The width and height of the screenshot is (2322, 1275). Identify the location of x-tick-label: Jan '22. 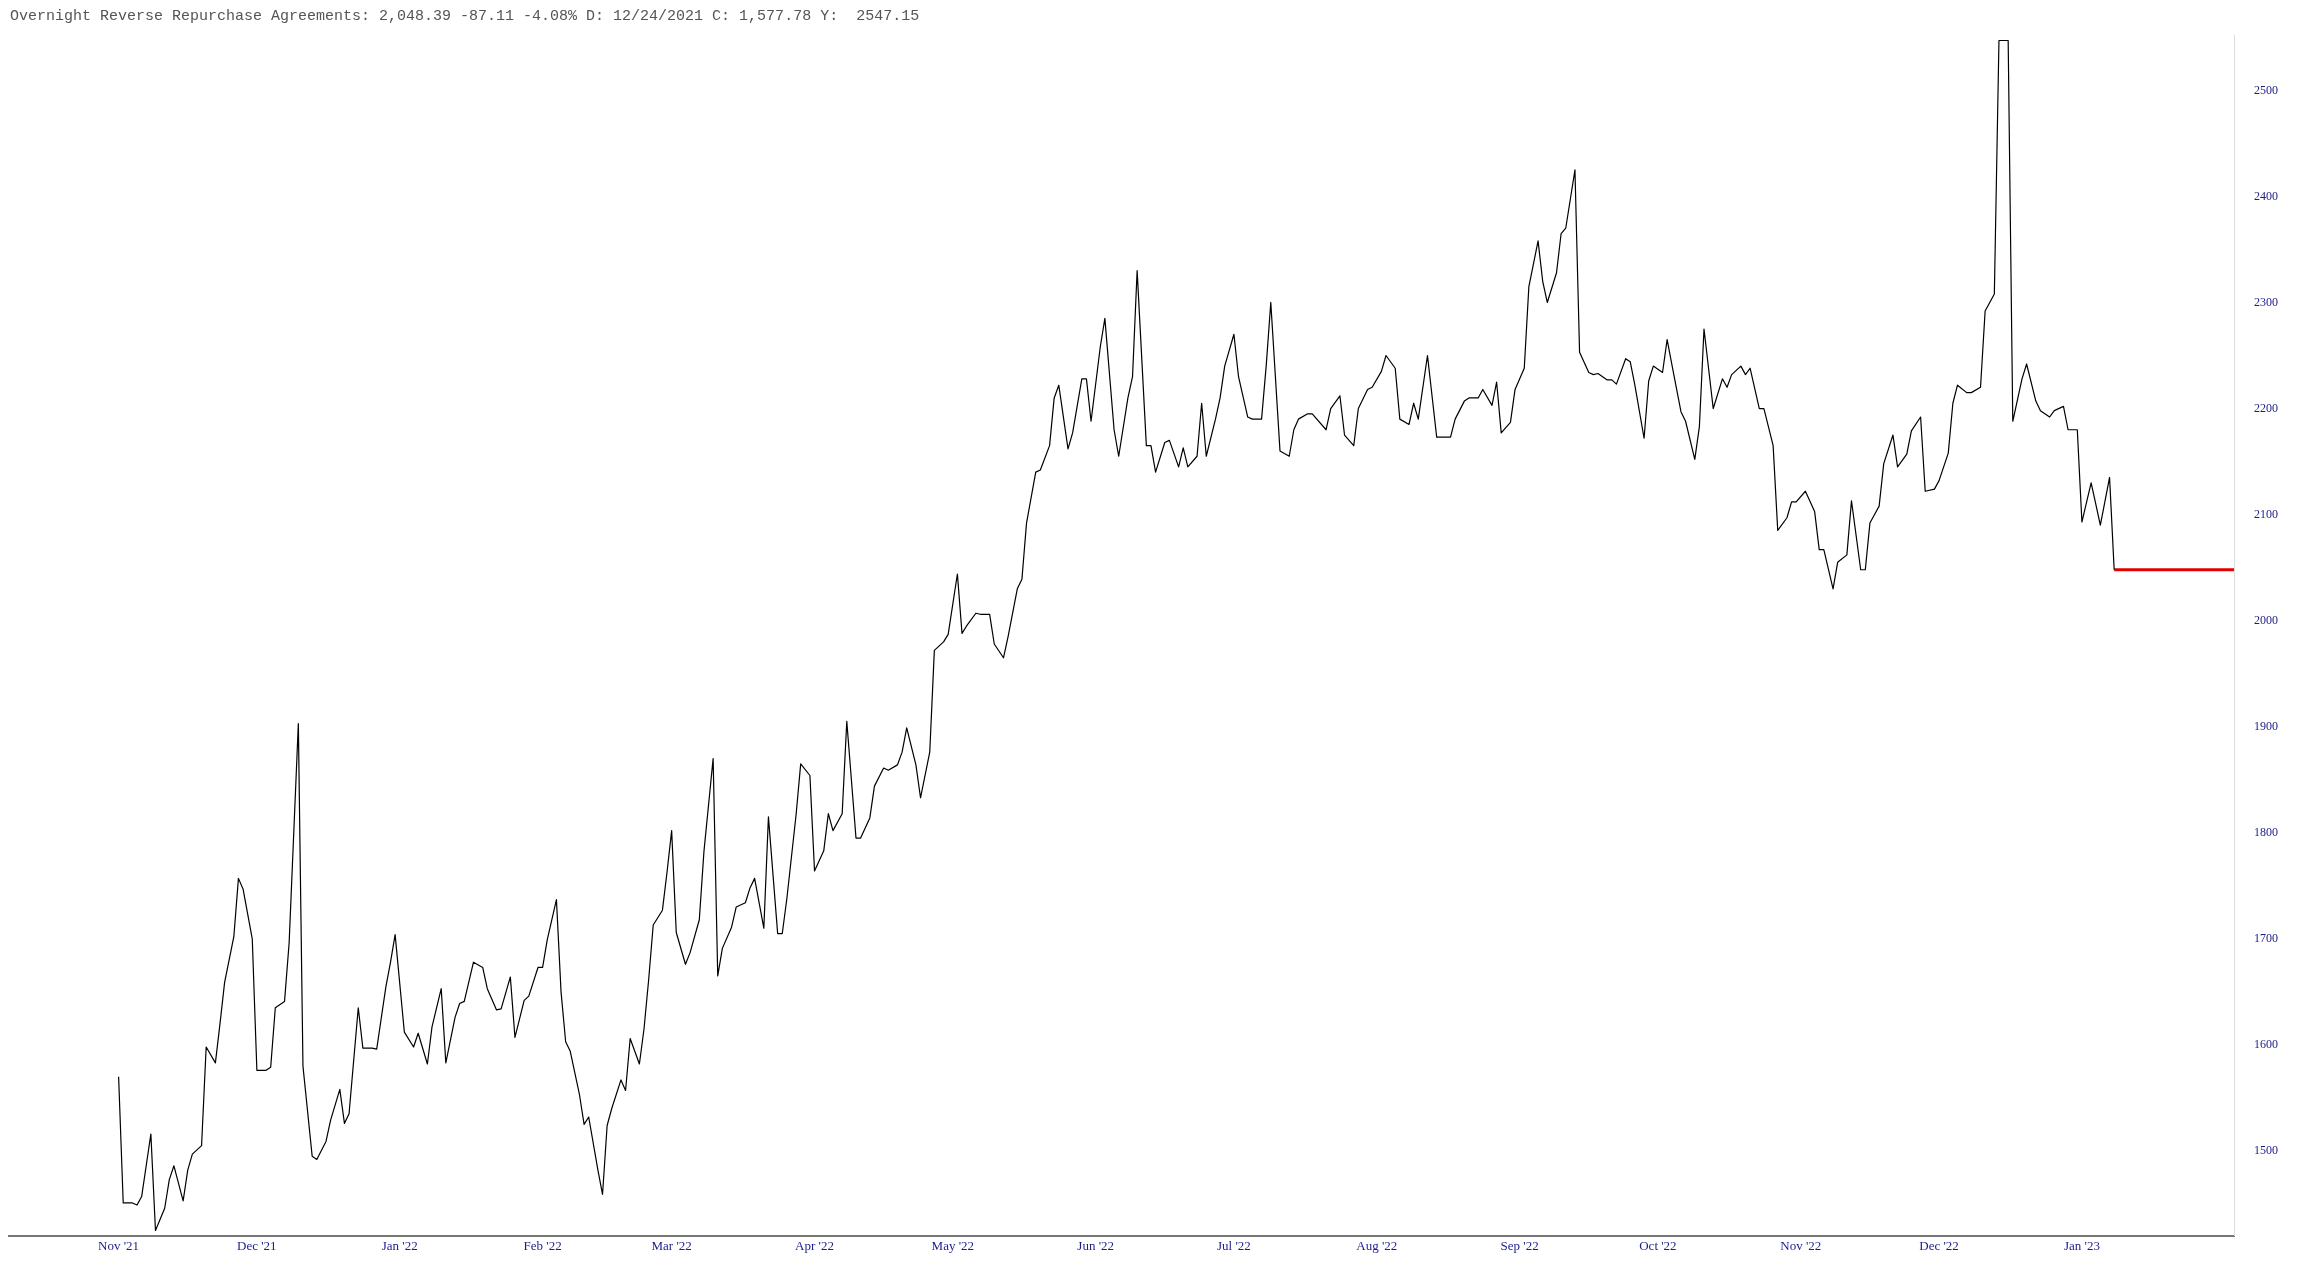
(399, 1246).